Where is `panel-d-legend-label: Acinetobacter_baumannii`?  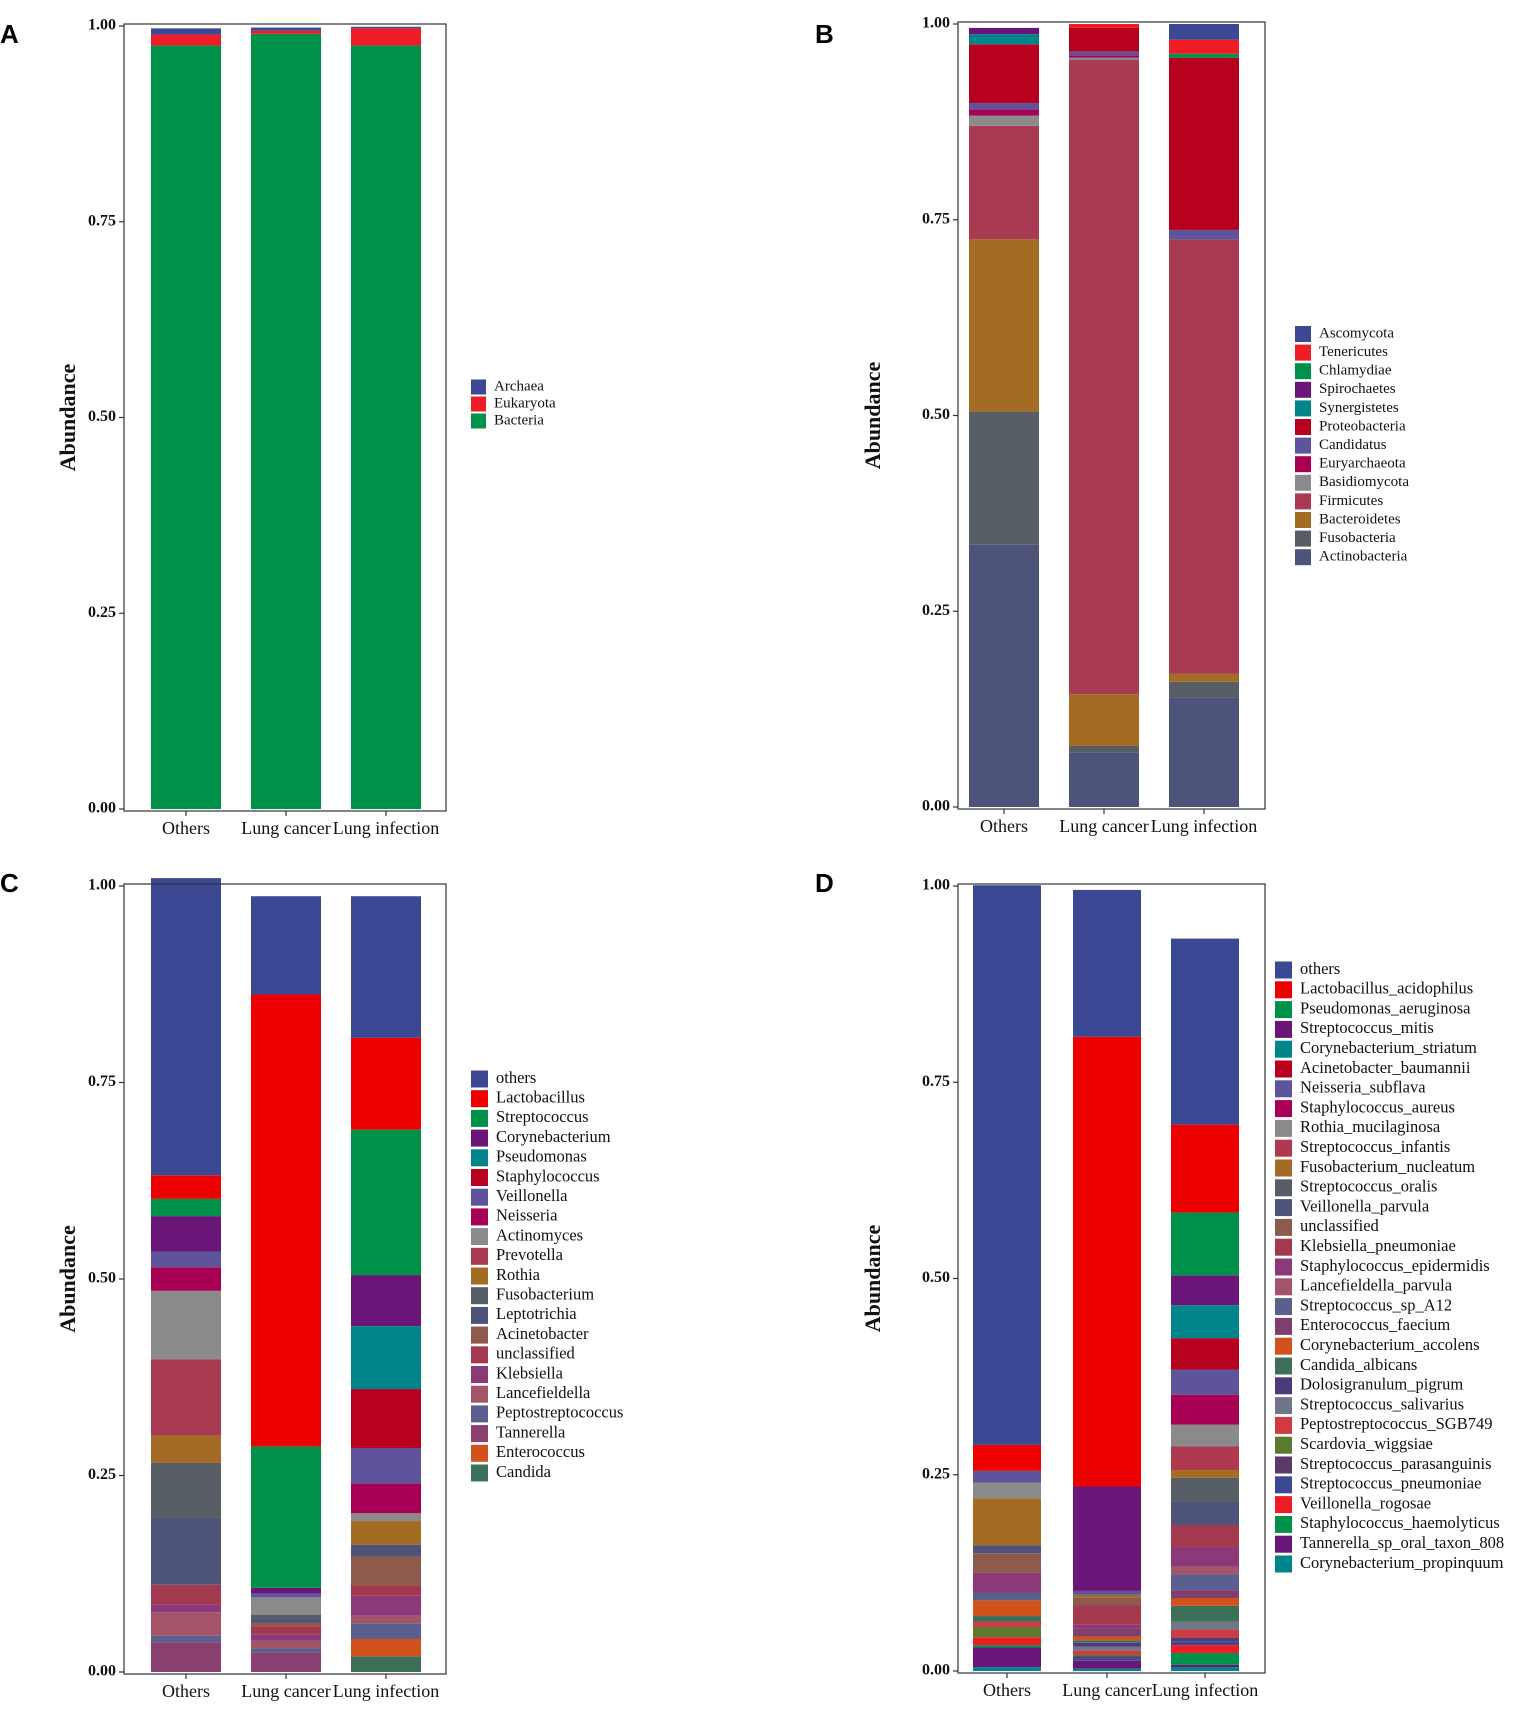 panel-d-legend-label: Acinetobacter_baumannii is located at coordinates (1385, 1067).